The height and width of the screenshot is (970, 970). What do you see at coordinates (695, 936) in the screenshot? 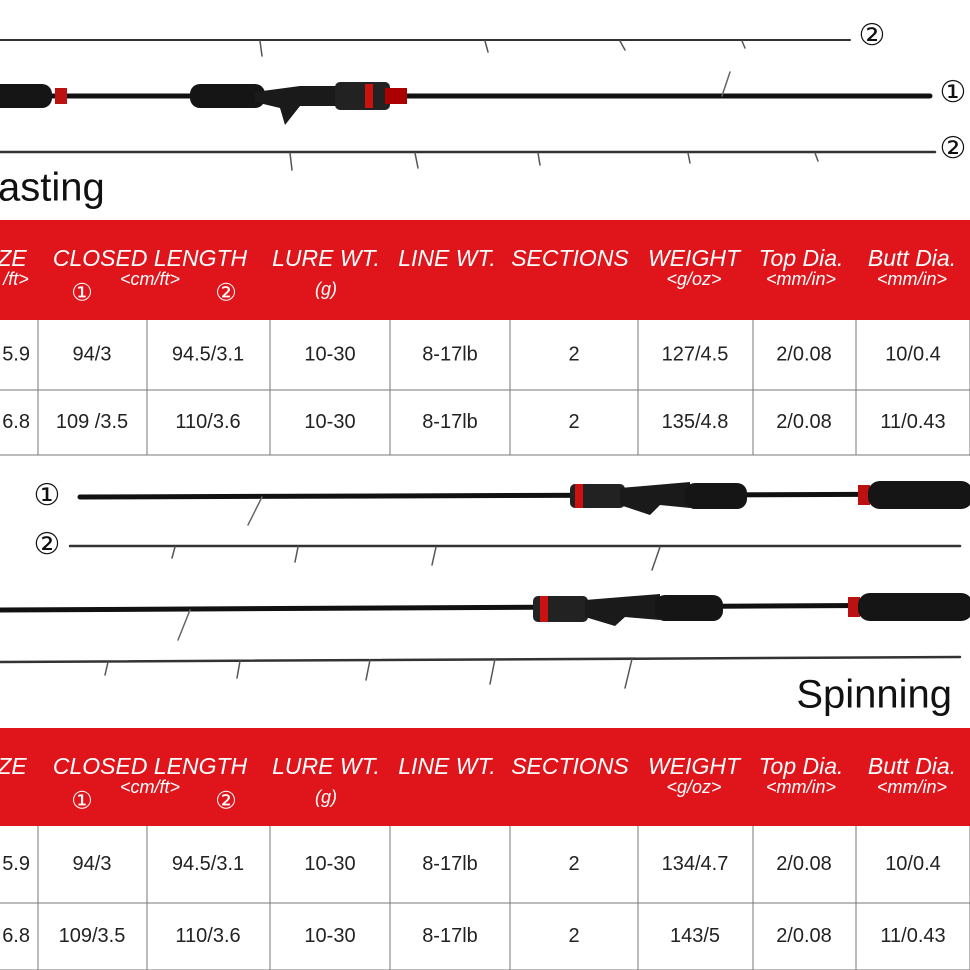
I see `table-cell: 143/5` at bounding box center [695, 936].